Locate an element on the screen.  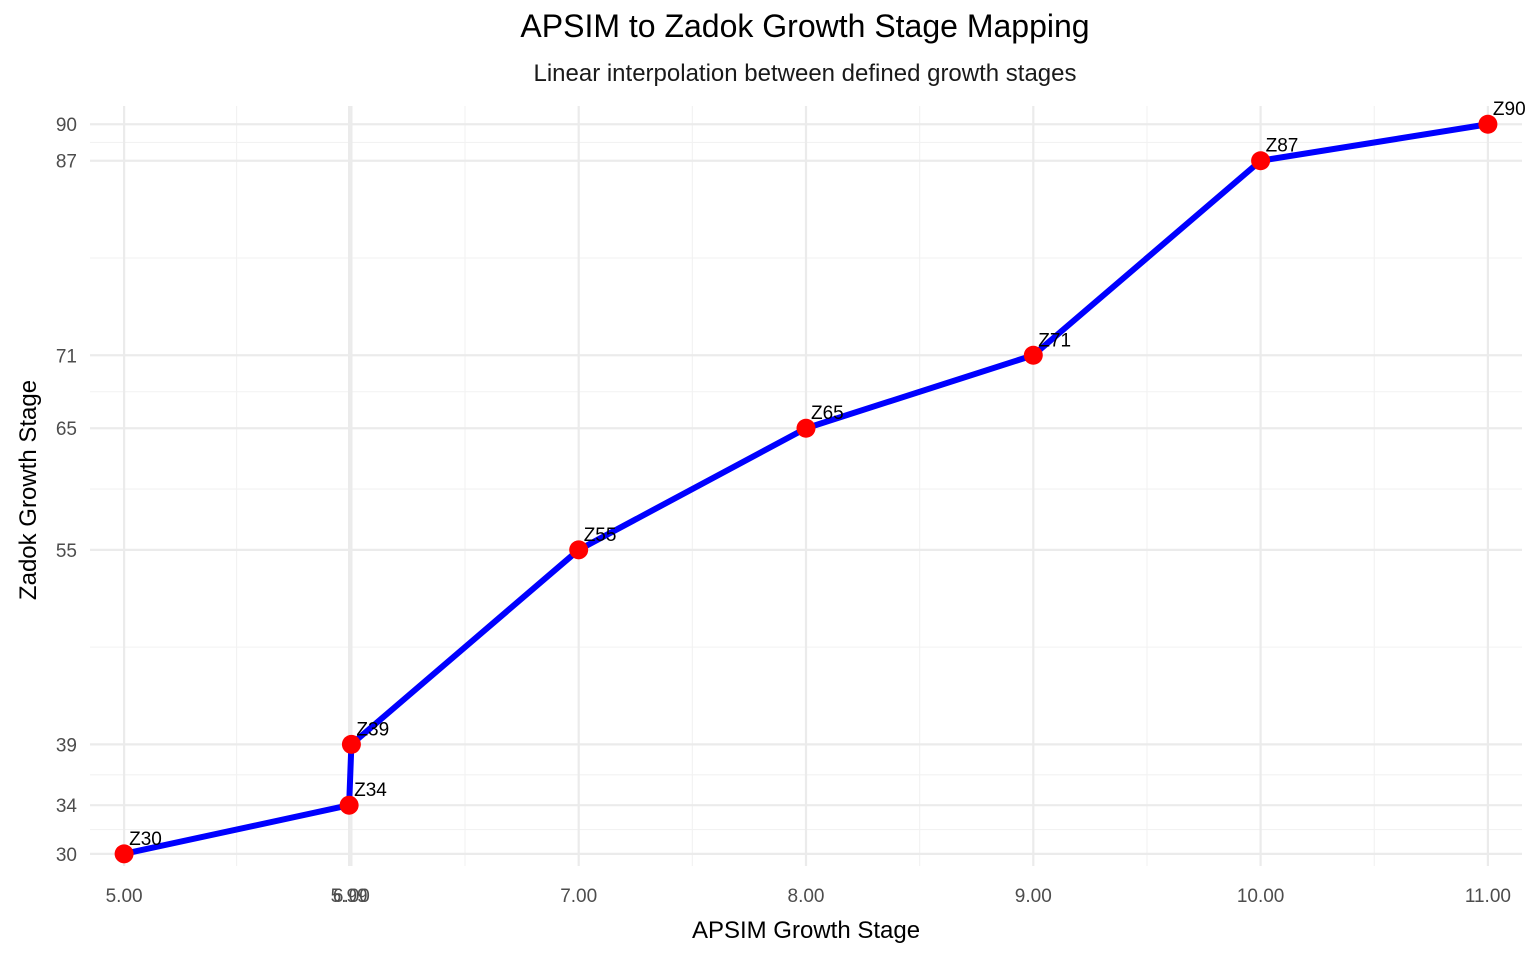
x-tick-label: 8.00 is located at coordinates (806, 896).